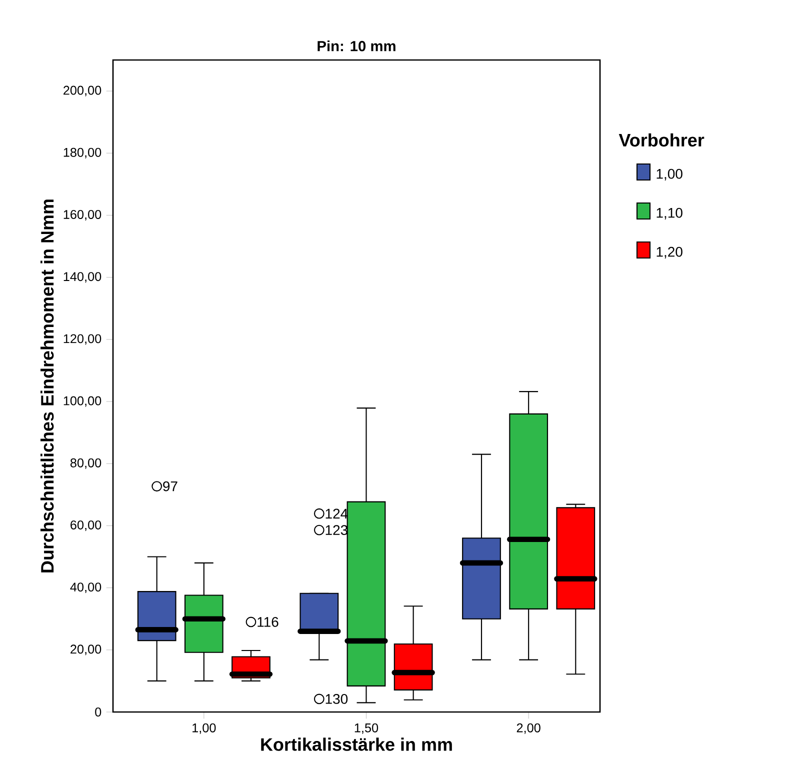 This screenshot has width=790, height=783. Describe the element at coordinates (669, 174) in the screenshot. I see `legend-label: 1,00` at that location.